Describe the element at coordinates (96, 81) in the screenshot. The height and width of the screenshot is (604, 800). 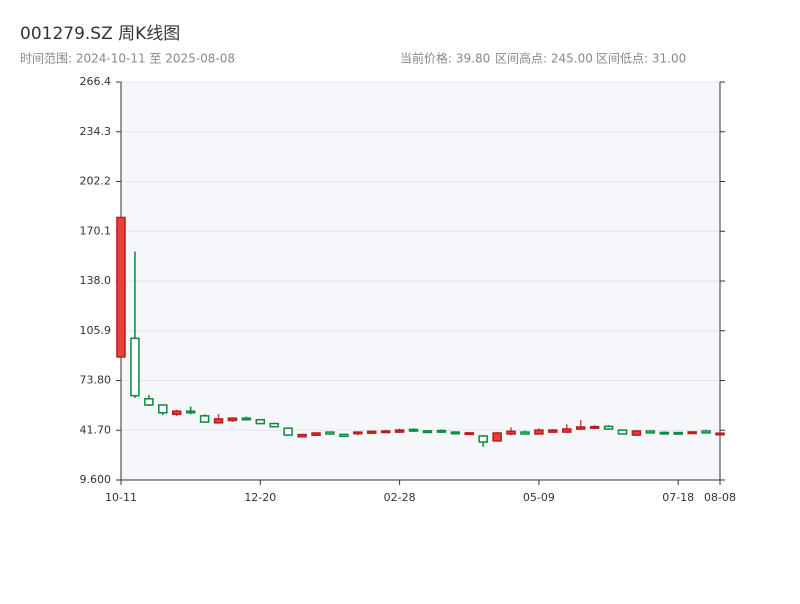
I see `y-tick-label: 266.4` at that location.